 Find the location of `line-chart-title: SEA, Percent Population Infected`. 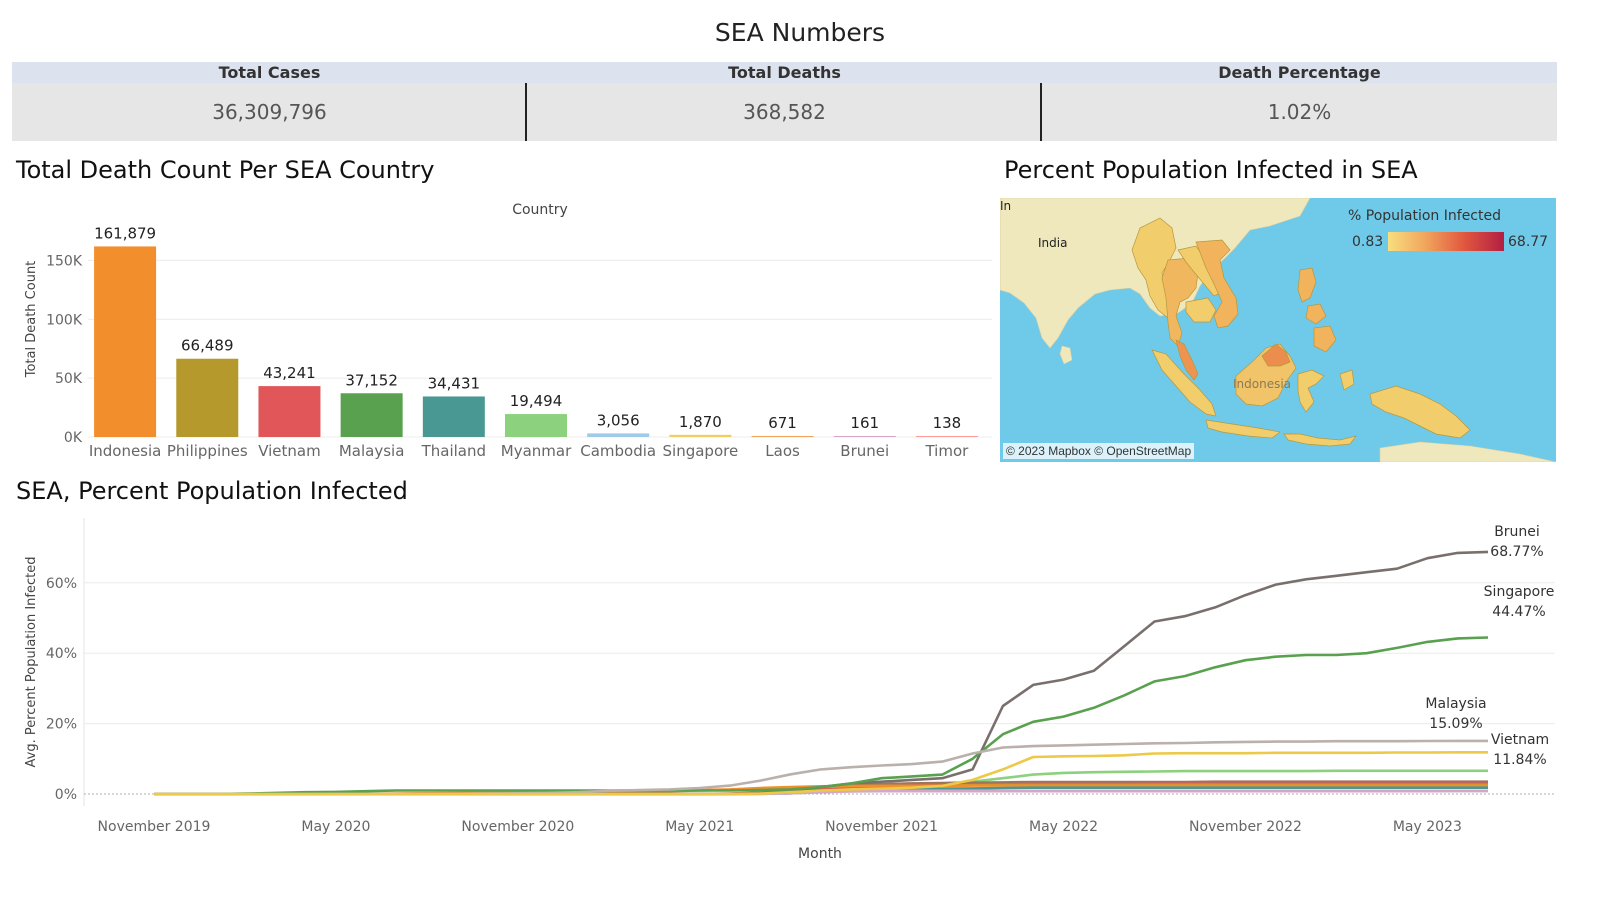

line-chart-title: SEA, Percent Population Infected is located at coordinates (212, 491).